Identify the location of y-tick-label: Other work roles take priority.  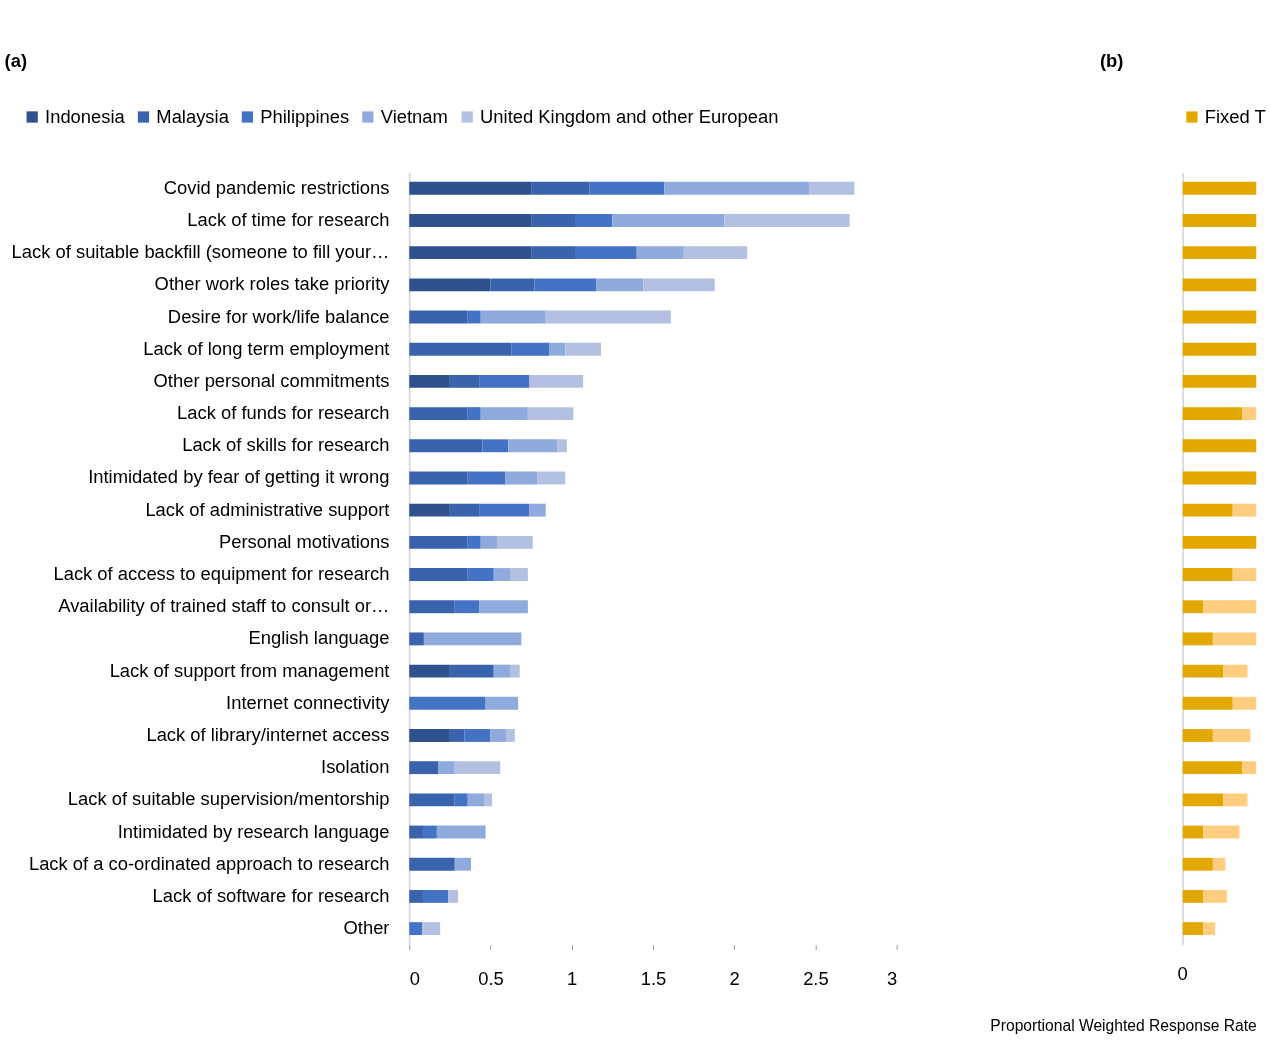
(272, 284).